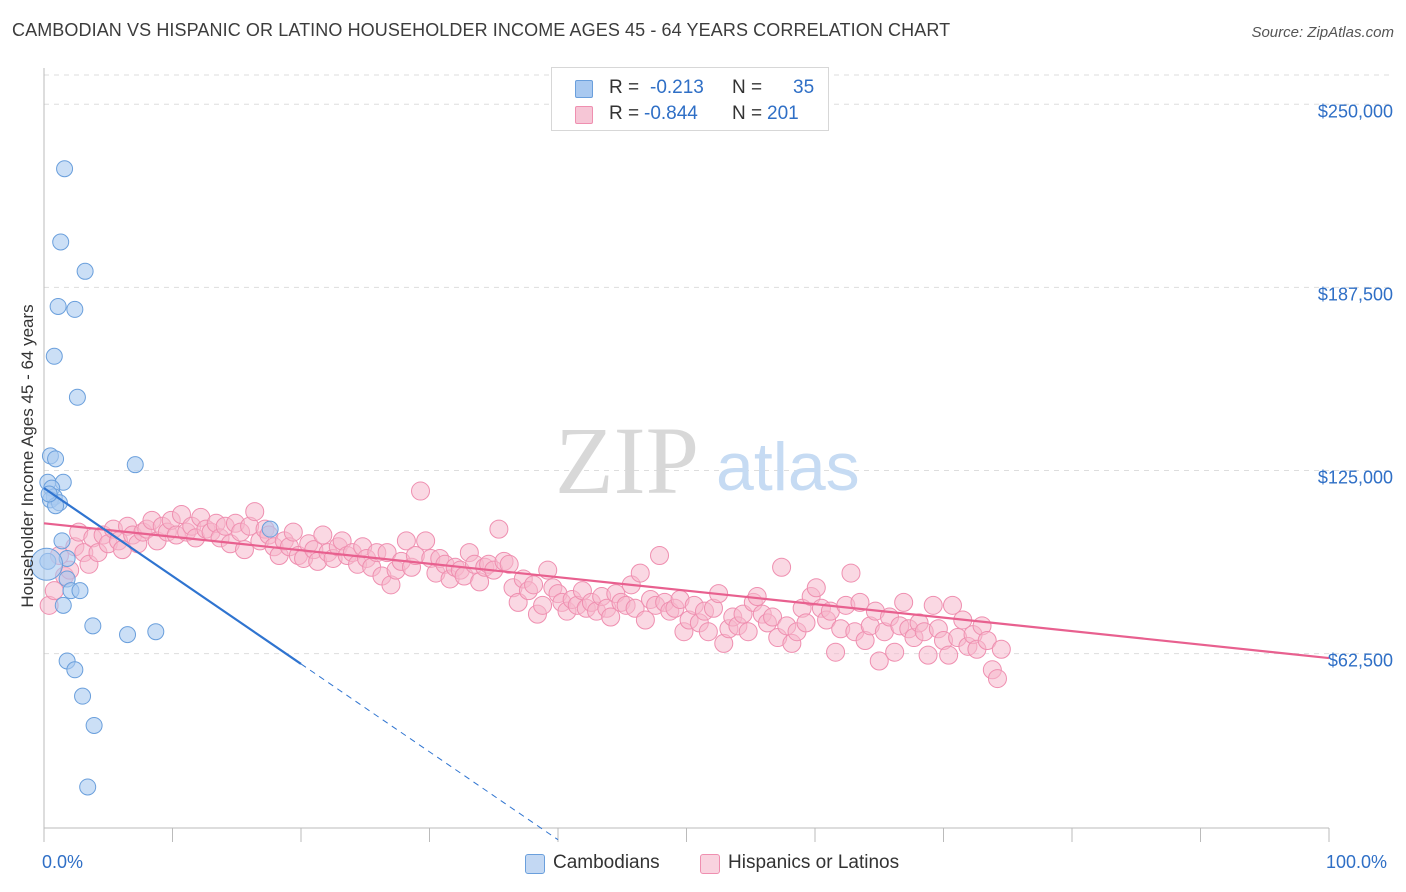  What do you see at coordinates (686, 591) in the screenshot?
I see `hispanic-trend-line` at bounding box center [686, 591].